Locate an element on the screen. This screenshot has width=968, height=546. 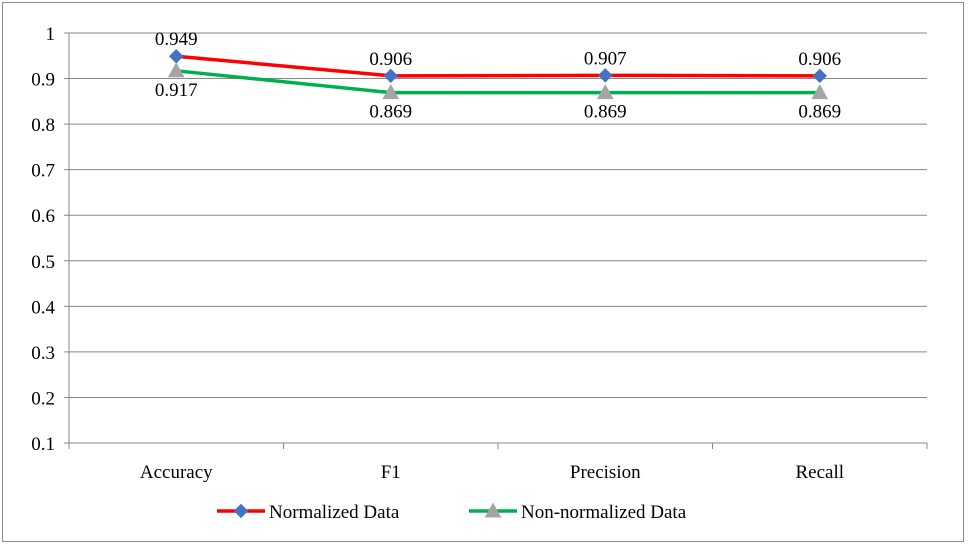
y-tick-label: 0.7 is located at coordinates (43, 171).